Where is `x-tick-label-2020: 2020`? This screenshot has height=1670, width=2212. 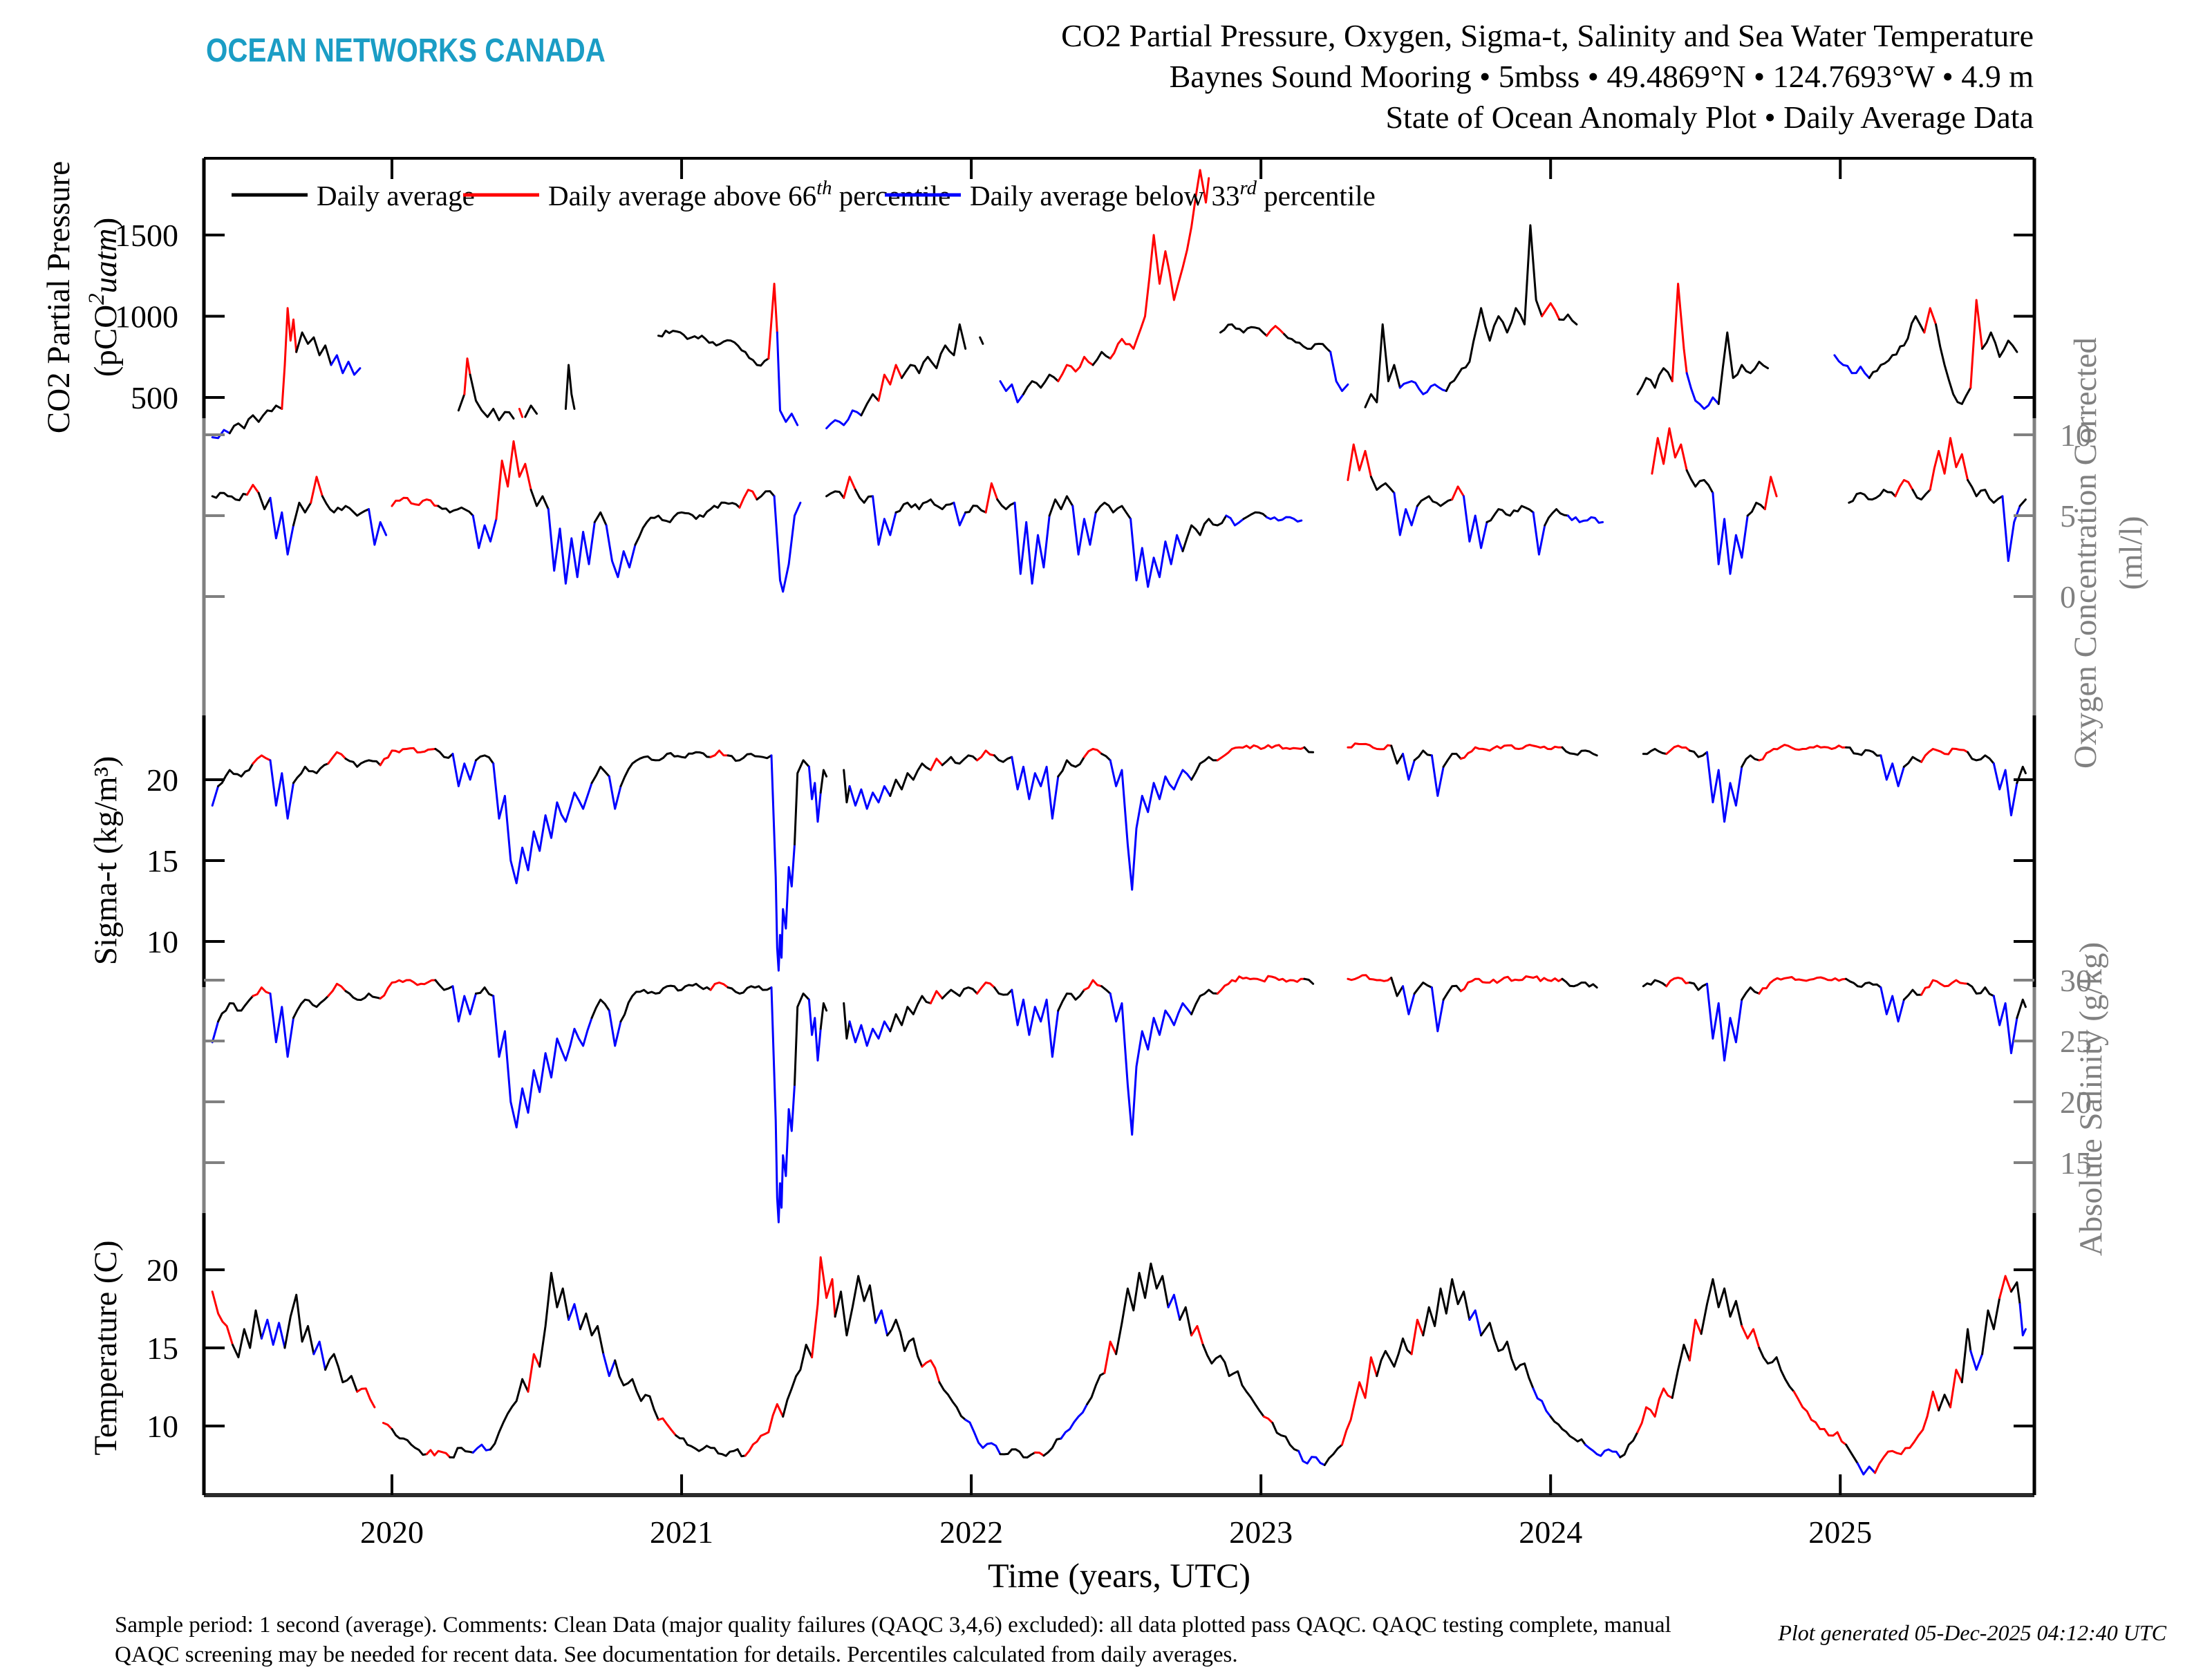 x-tick-label-2020: 2020 is located at coordinates (392, 1532).